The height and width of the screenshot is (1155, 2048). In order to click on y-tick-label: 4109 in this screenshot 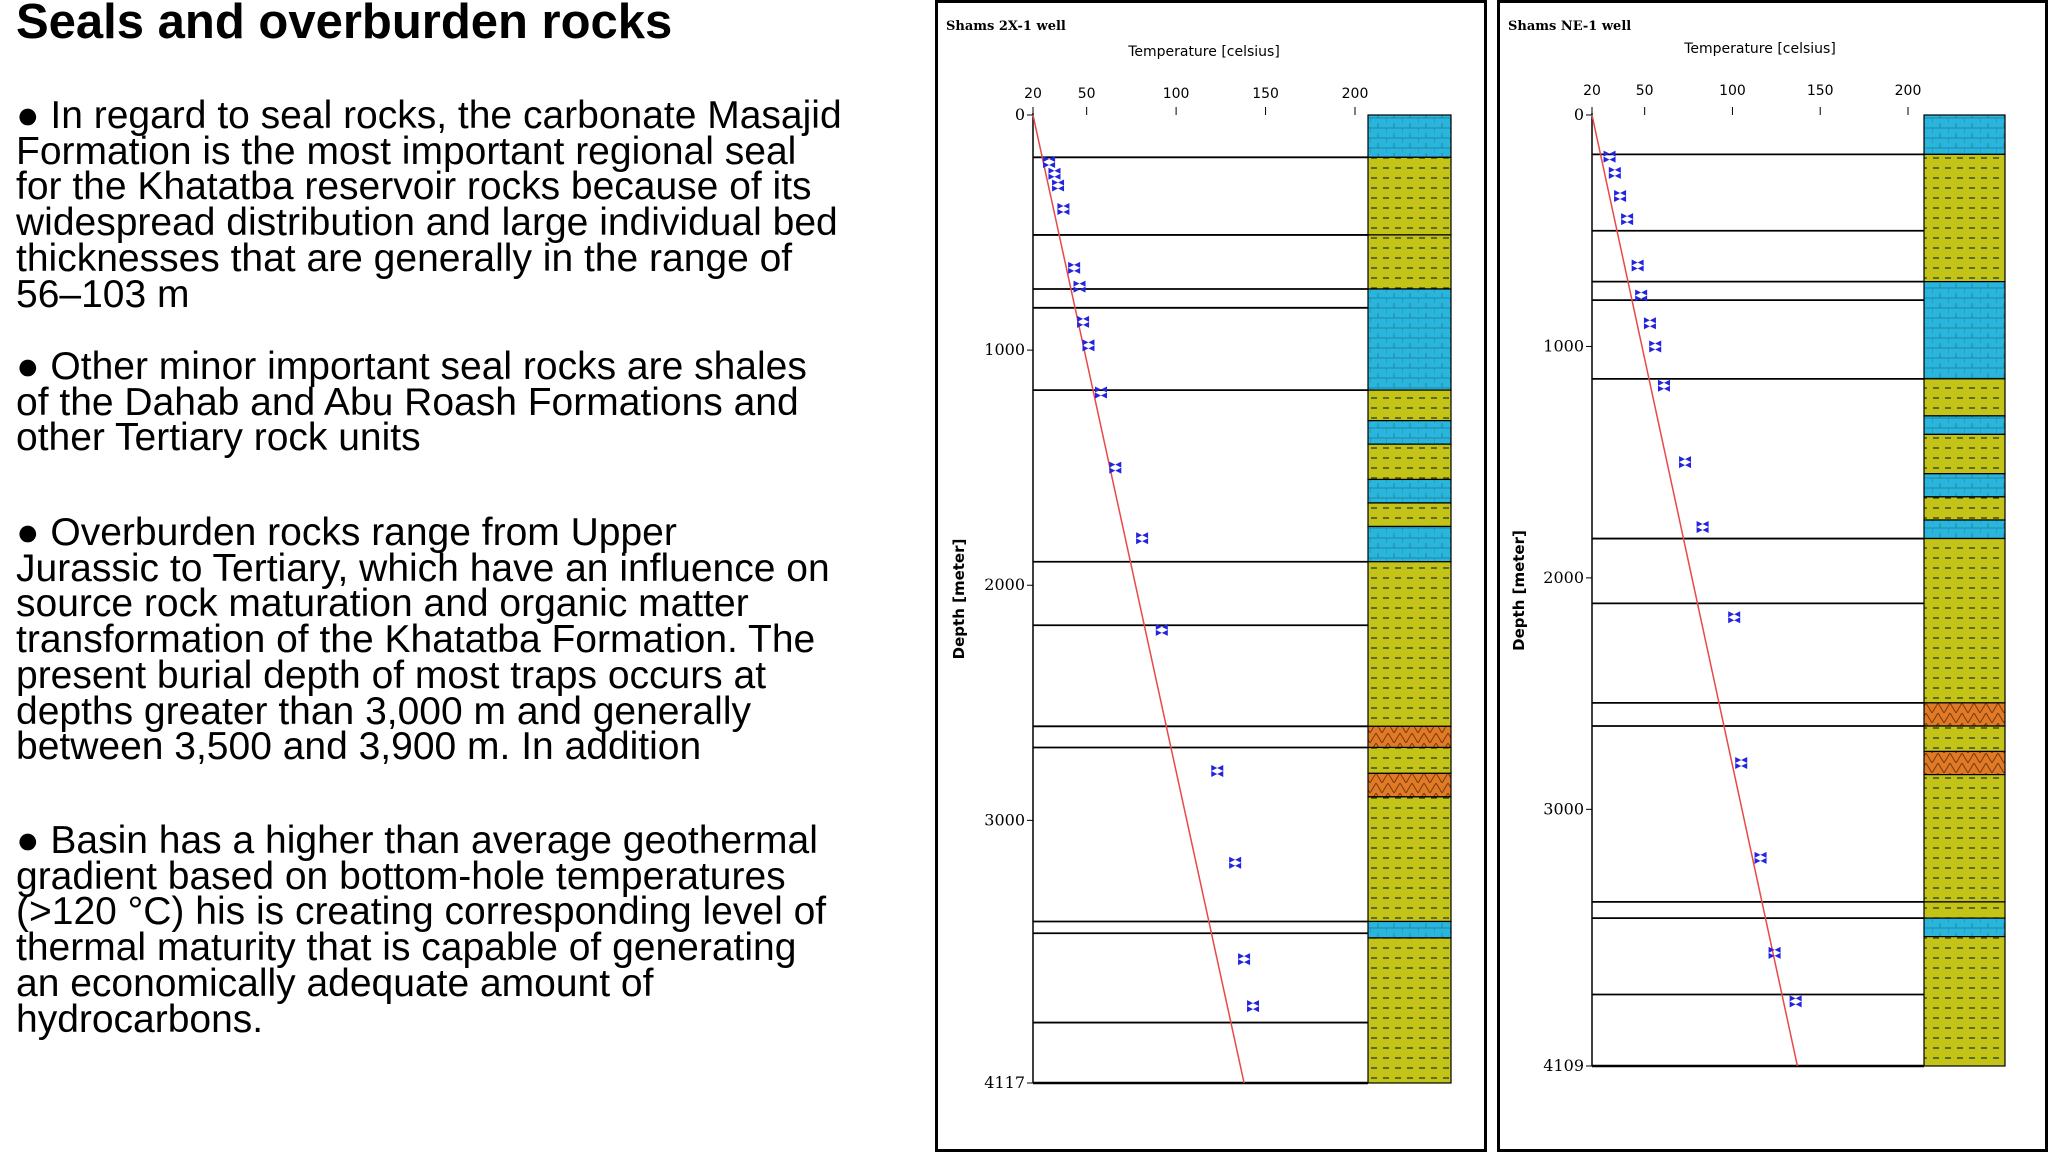, I will do `click(1563, 1065)`.